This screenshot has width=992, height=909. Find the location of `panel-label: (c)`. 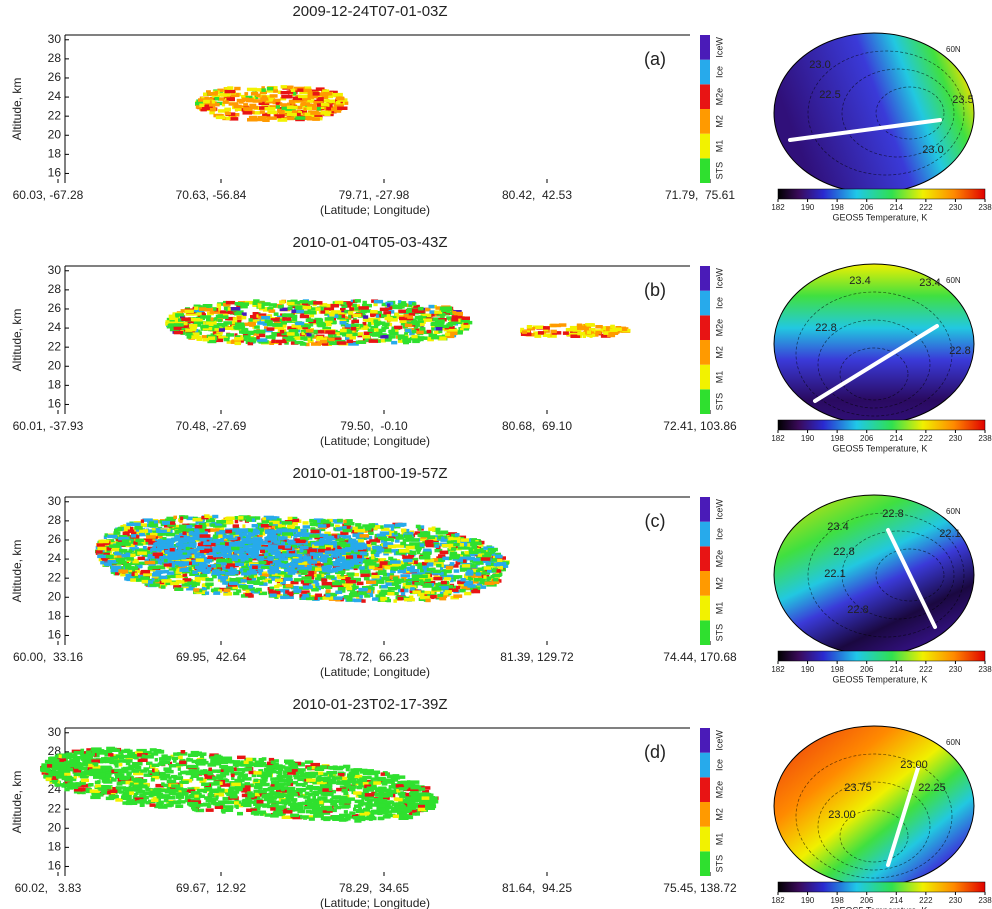

panel-label: (c) is located at coordinates (655, 521).